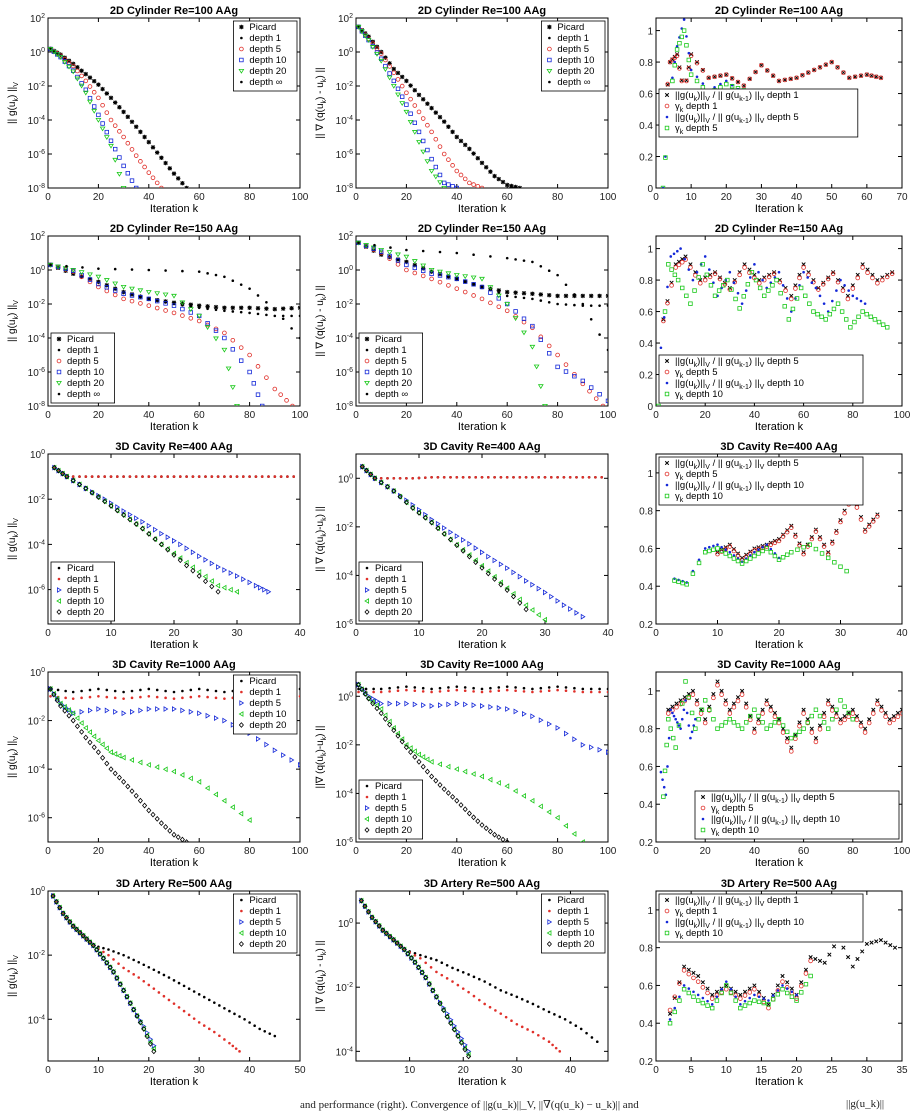 The width and height of the screenshot is (921, 1117). What do you see at coordinates (99, 197) in the screenshot?
I see `x-tick-label: 20` at bounding box center [99, 197].